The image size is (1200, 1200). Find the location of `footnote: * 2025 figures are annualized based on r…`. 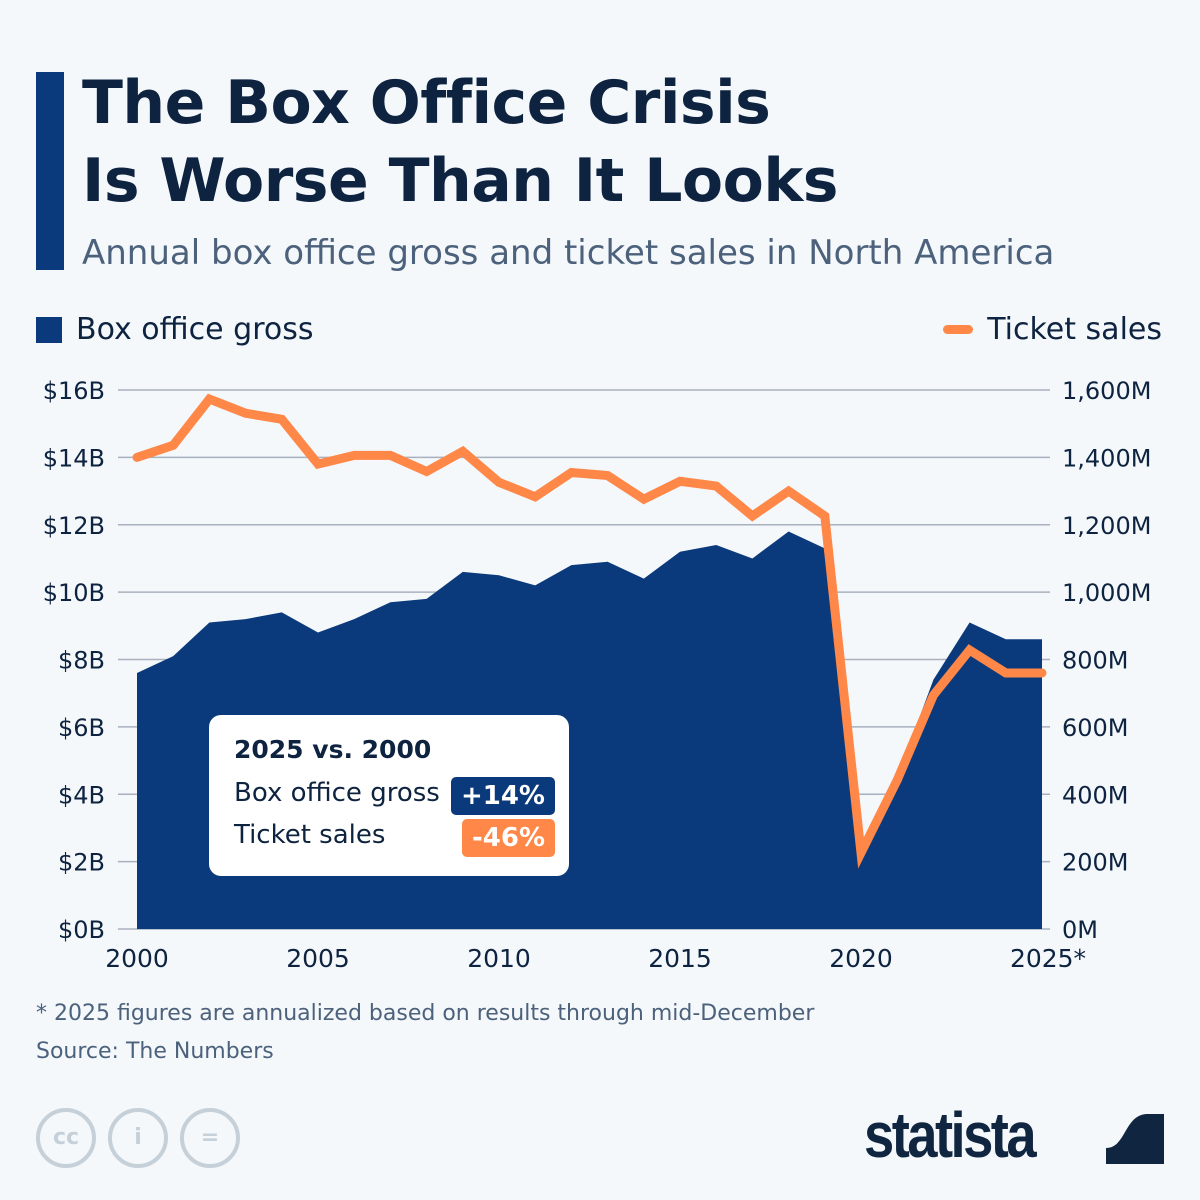

footnote: * 2025 figures are annualized based on r… is located at coordinates (425, 1013).